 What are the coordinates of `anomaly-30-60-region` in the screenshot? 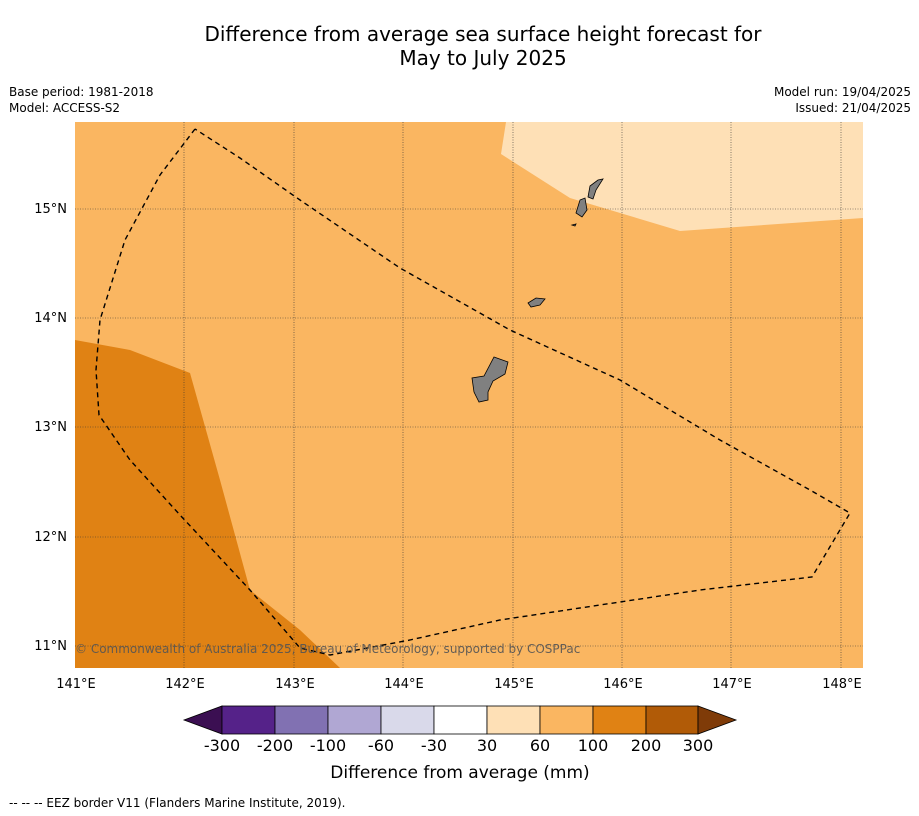 It's located at (682, 176).